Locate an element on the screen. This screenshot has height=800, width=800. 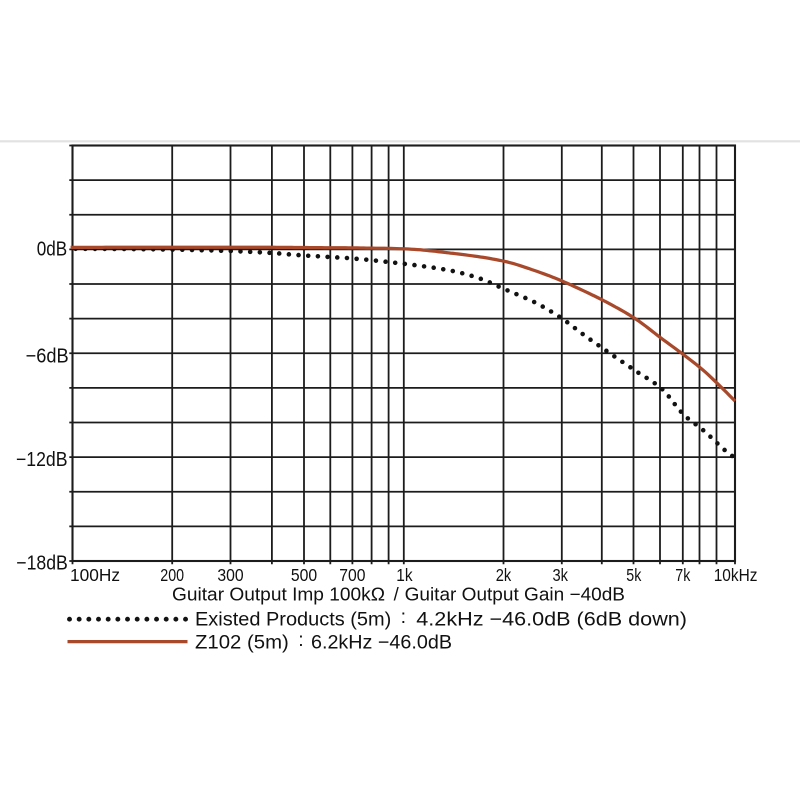
svg-text: 100Hz is located at coordinates (95, 575).